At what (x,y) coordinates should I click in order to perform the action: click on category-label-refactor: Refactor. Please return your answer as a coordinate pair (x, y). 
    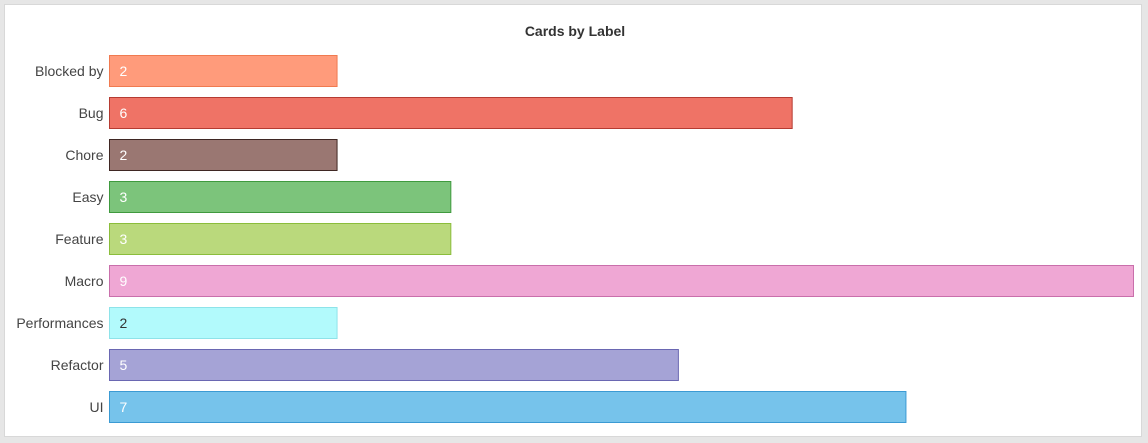
    Looking at the image, I should click on (77, 365).